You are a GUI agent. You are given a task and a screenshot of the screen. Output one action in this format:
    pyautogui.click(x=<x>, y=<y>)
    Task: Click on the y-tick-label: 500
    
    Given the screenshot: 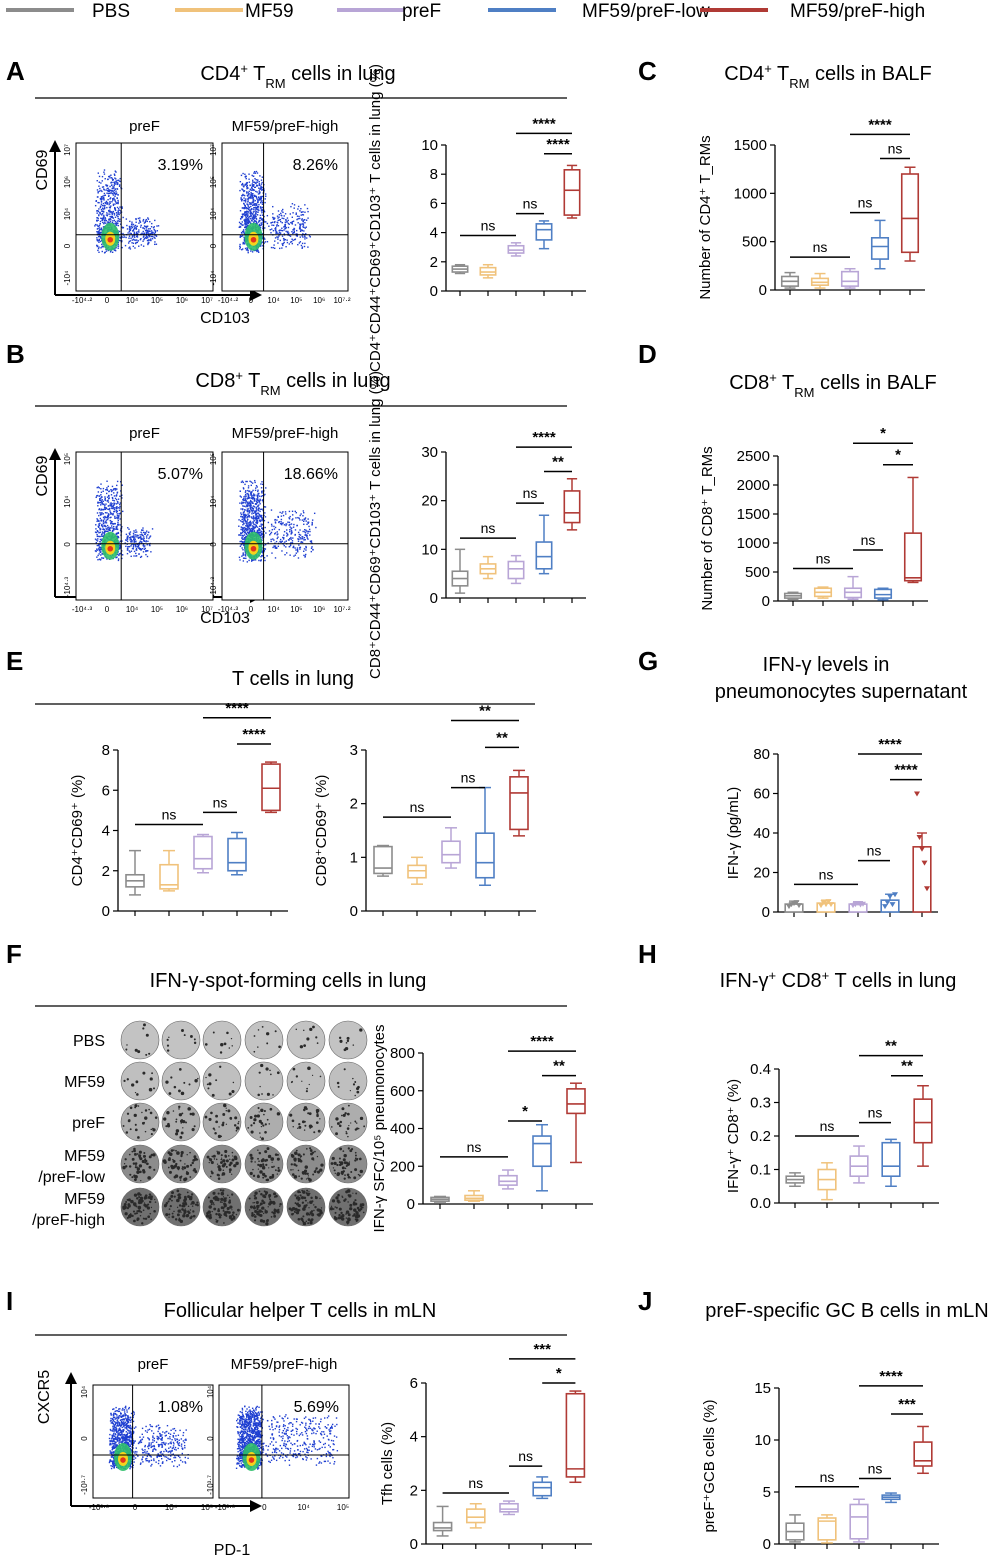 What is the action you would take?
    pyautogui.click(x=754, y=242)
    